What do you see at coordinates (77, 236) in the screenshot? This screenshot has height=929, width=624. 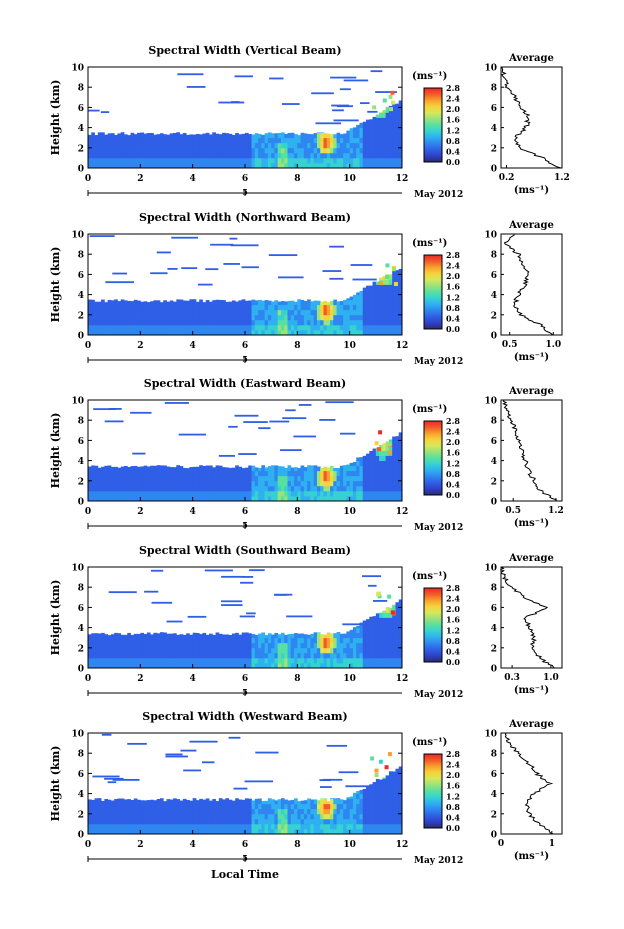 I see `y-tick-label: 10` at bounding box center [77, 236].